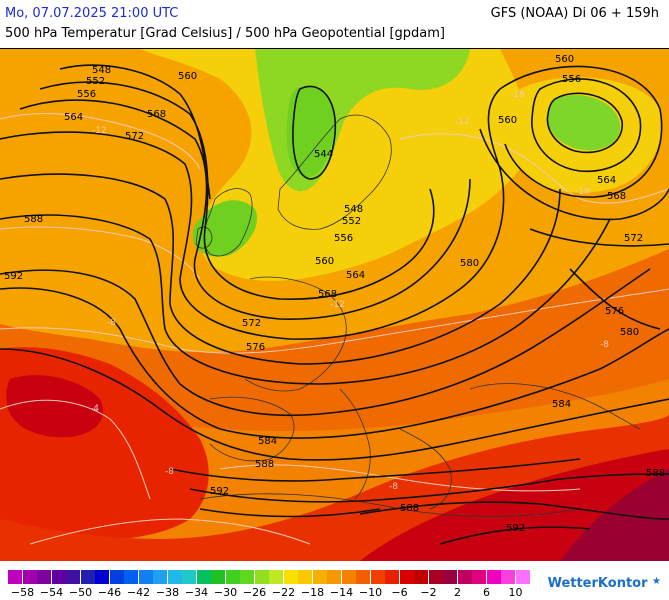 This screenshot has height=600, width=669. Describe the element at coordinates (341, 592) in the screenshot. I see `legend-tick-label: −14` at that location.